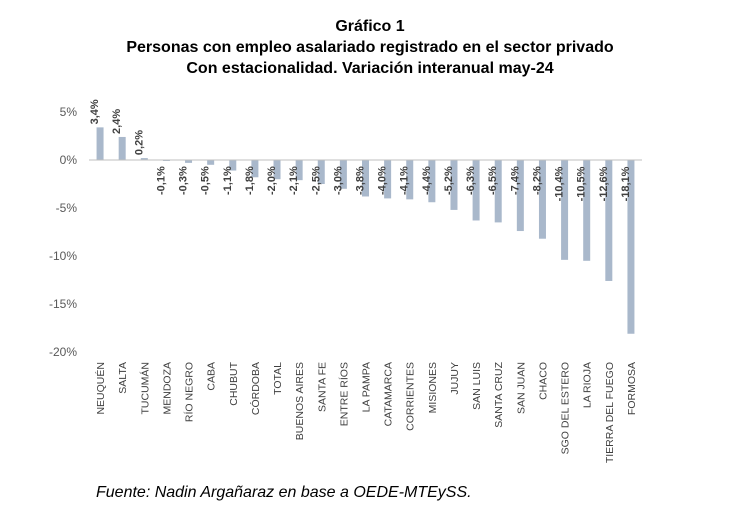 The image size is (730, 505). I want to click on data-label: -4,1%, so click(405, 180).